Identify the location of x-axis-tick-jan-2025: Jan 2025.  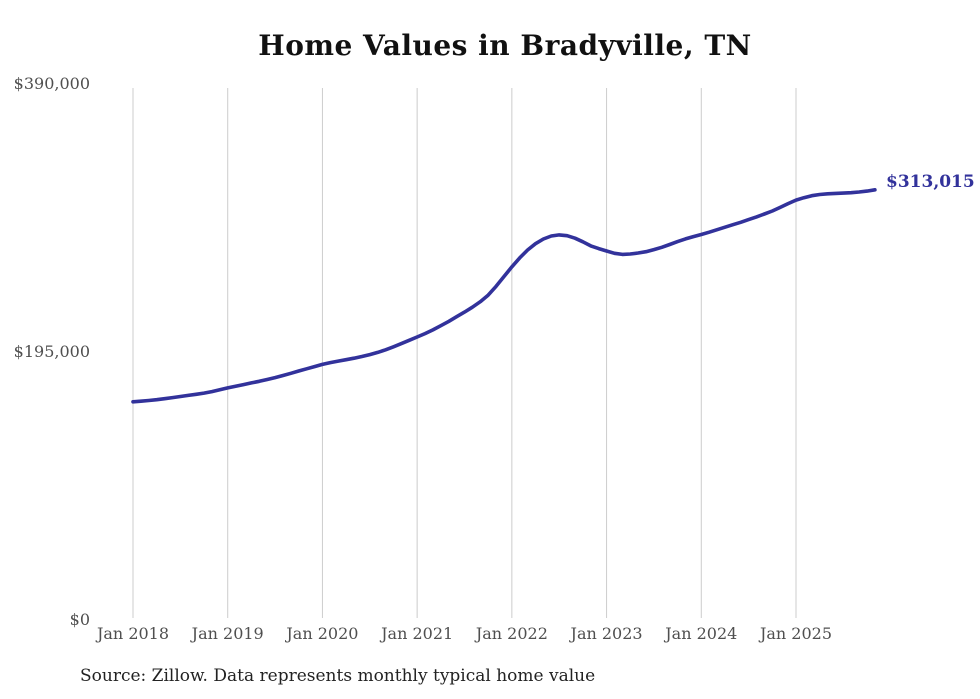
(796, 633).